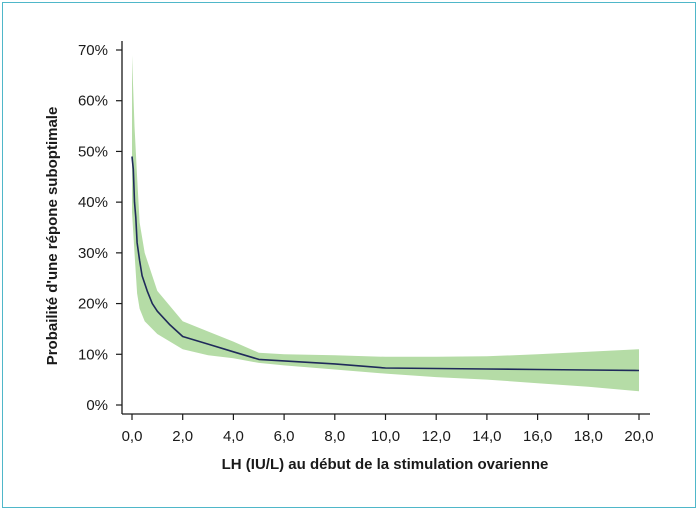 Image resolution: width=700 pixels, height=512 pixels. I want to click on x-tick-label: 10,0, so click(385, 436).